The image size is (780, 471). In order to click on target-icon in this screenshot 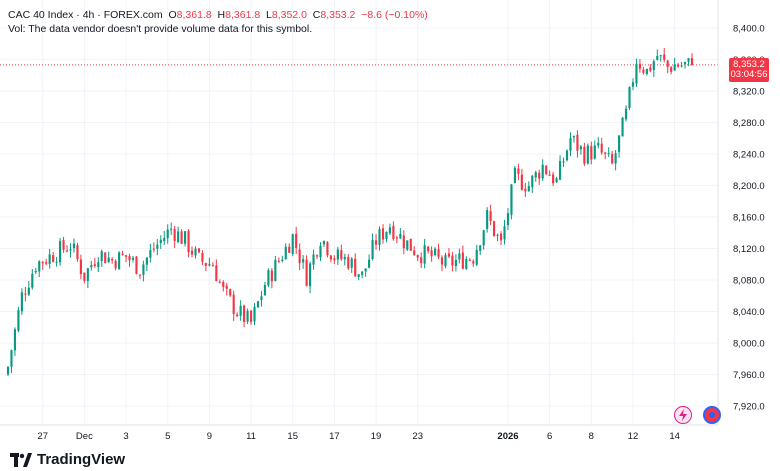, I will do `click(712, 415)`.